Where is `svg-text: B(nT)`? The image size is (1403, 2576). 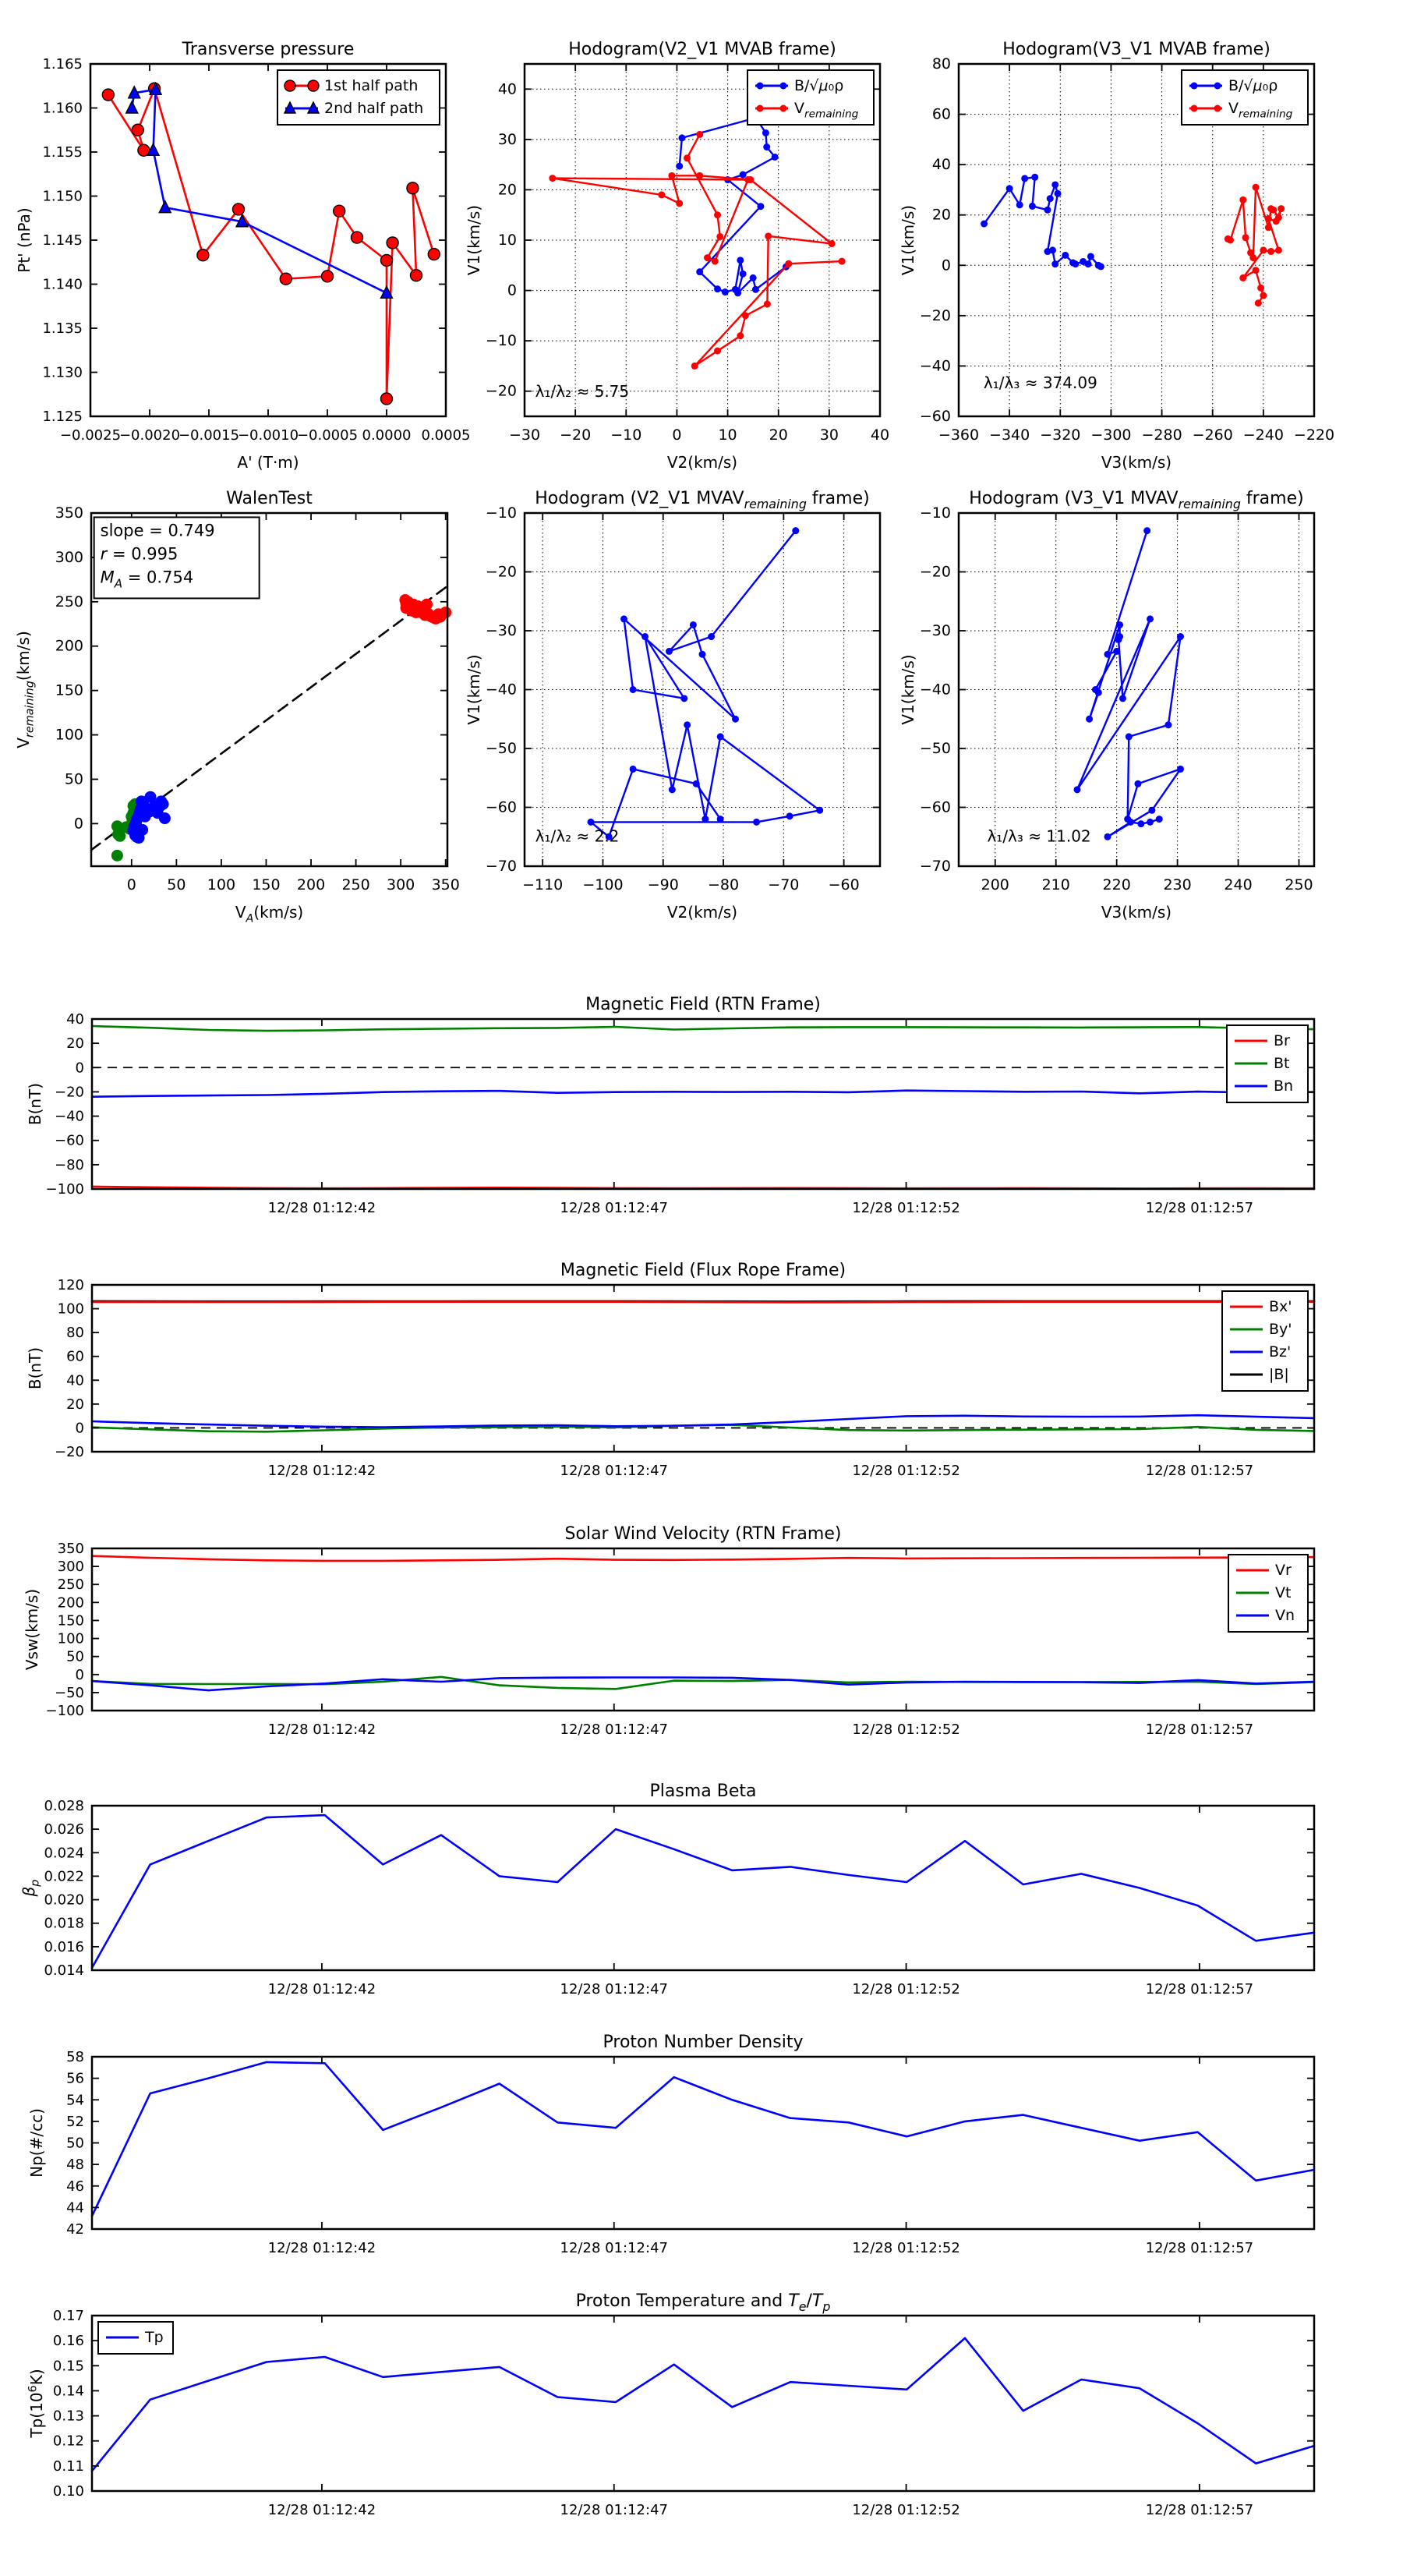
svg-text: B(nT) is located at coordinates (35, 1104).